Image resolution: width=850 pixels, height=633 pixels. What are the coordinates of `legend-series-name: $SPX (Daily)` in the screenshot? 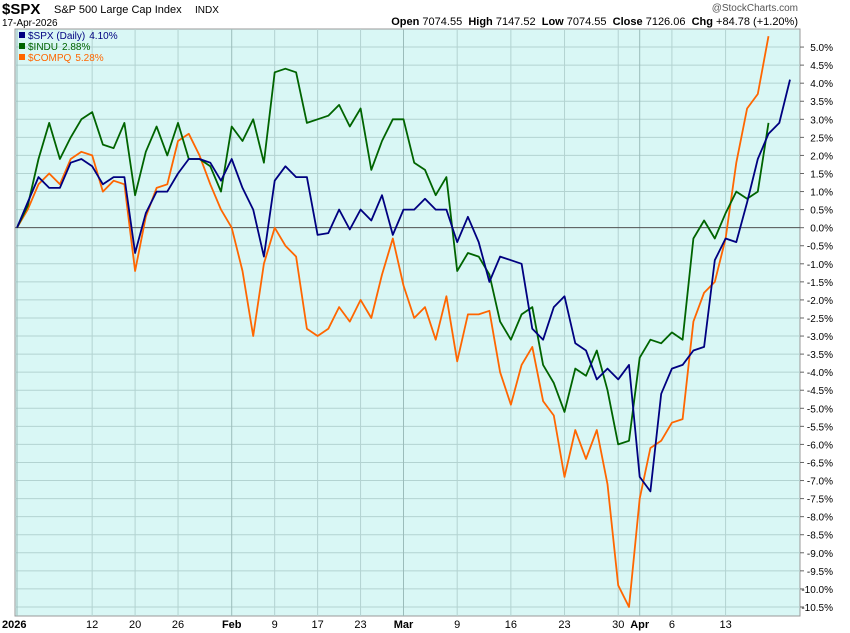 It's located at (56, 36).